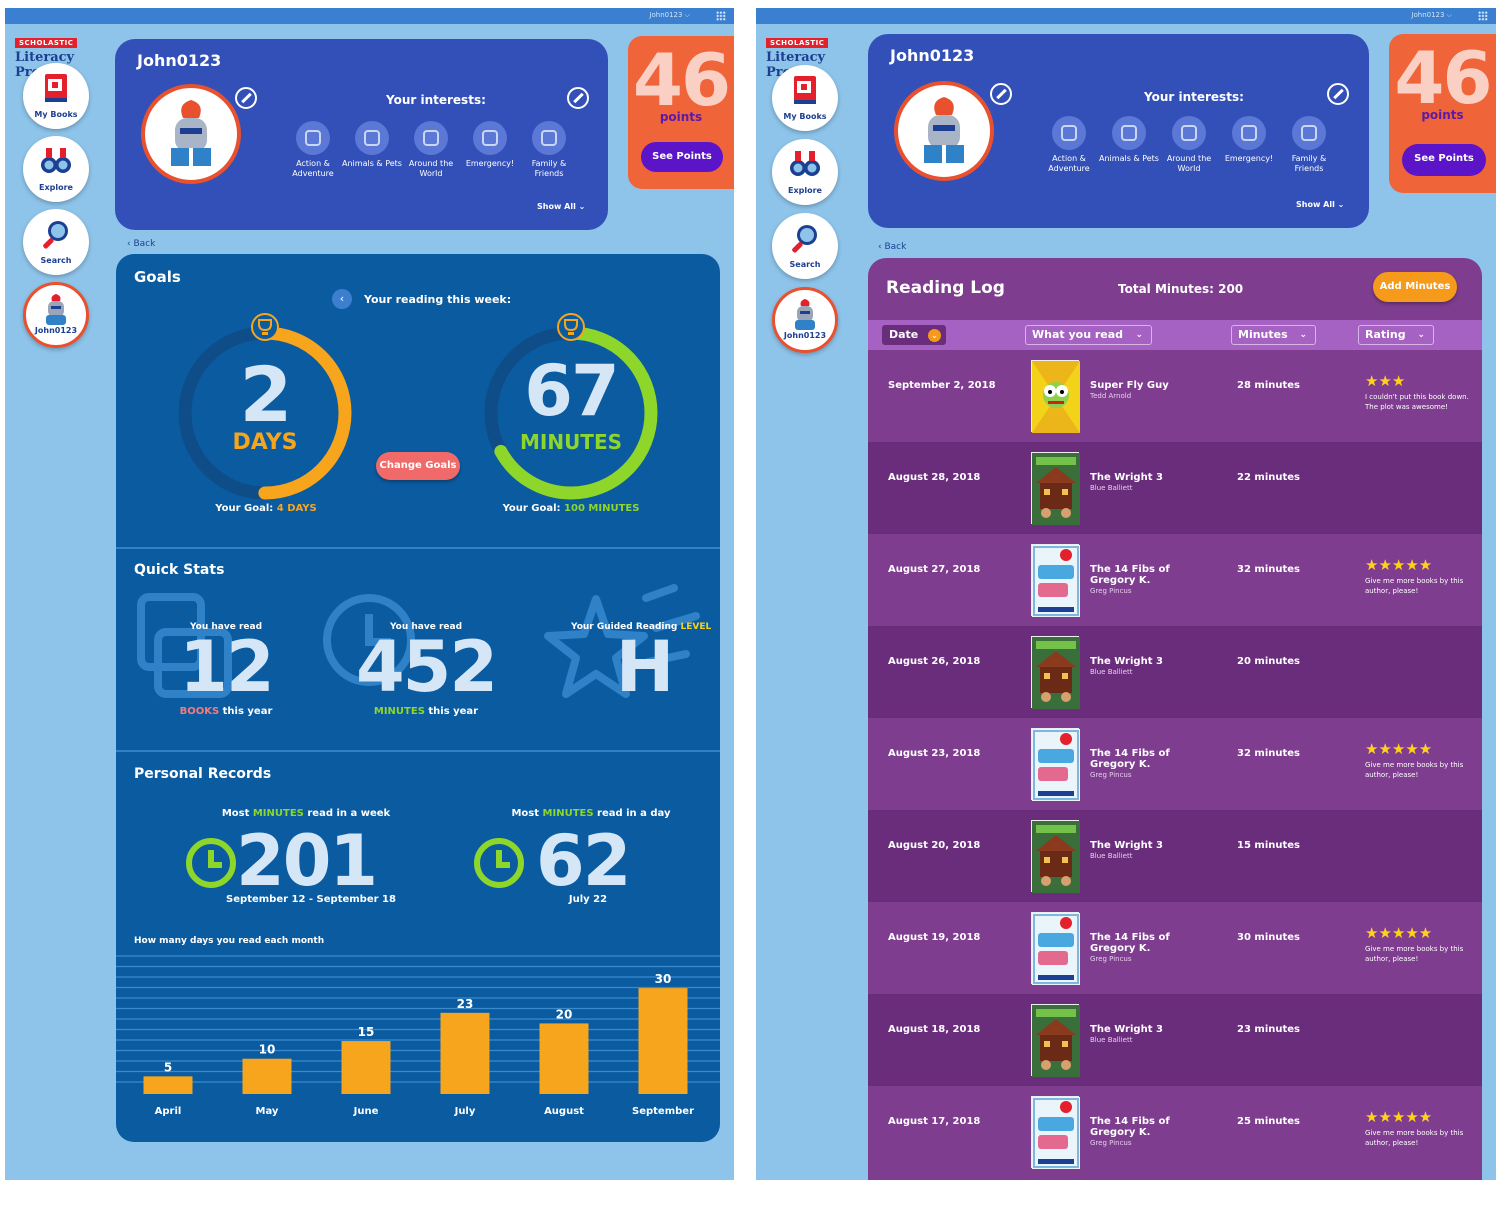 This screenshot has width=1500, height=1207. What do you see at coordinates (895, 247) in the screenshot?
I see `back-label: Back` at bounding box center [895, 247].